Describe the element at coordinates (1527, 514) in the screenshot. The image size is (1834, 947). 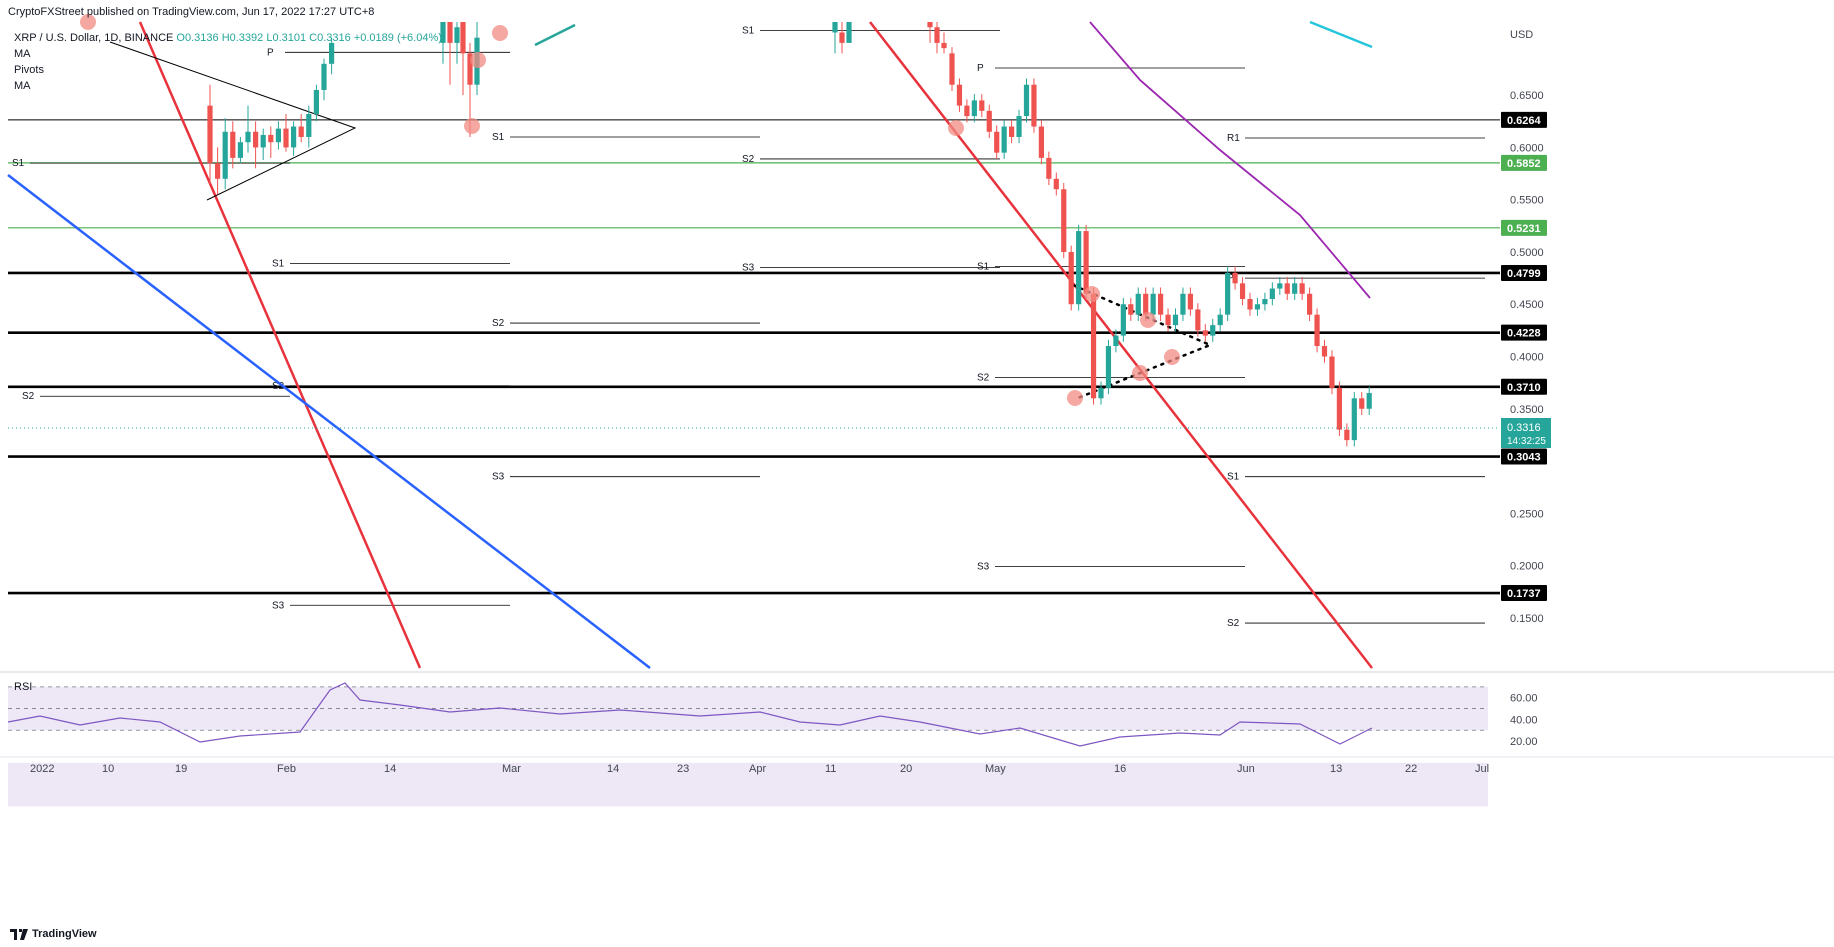
I see `y-tick-label: 0.2500` at that location.